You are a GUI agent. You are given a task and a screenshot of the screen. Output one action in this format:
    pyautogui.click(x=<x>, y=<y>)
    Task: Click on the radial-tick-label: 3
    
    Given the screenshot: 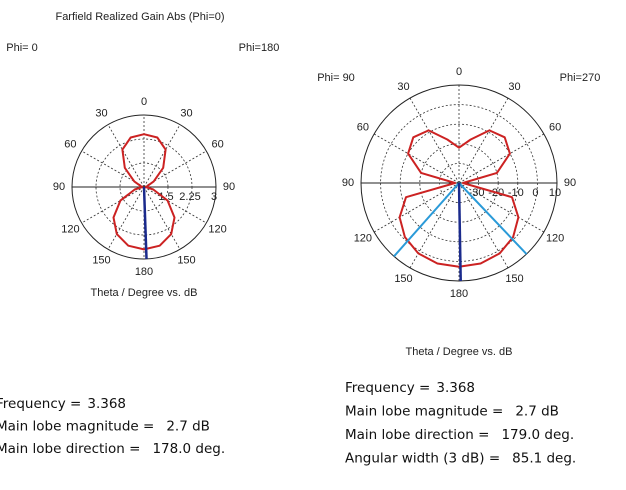 What is the action you would take?
    pyautogui.click(x=214, y=197)
    